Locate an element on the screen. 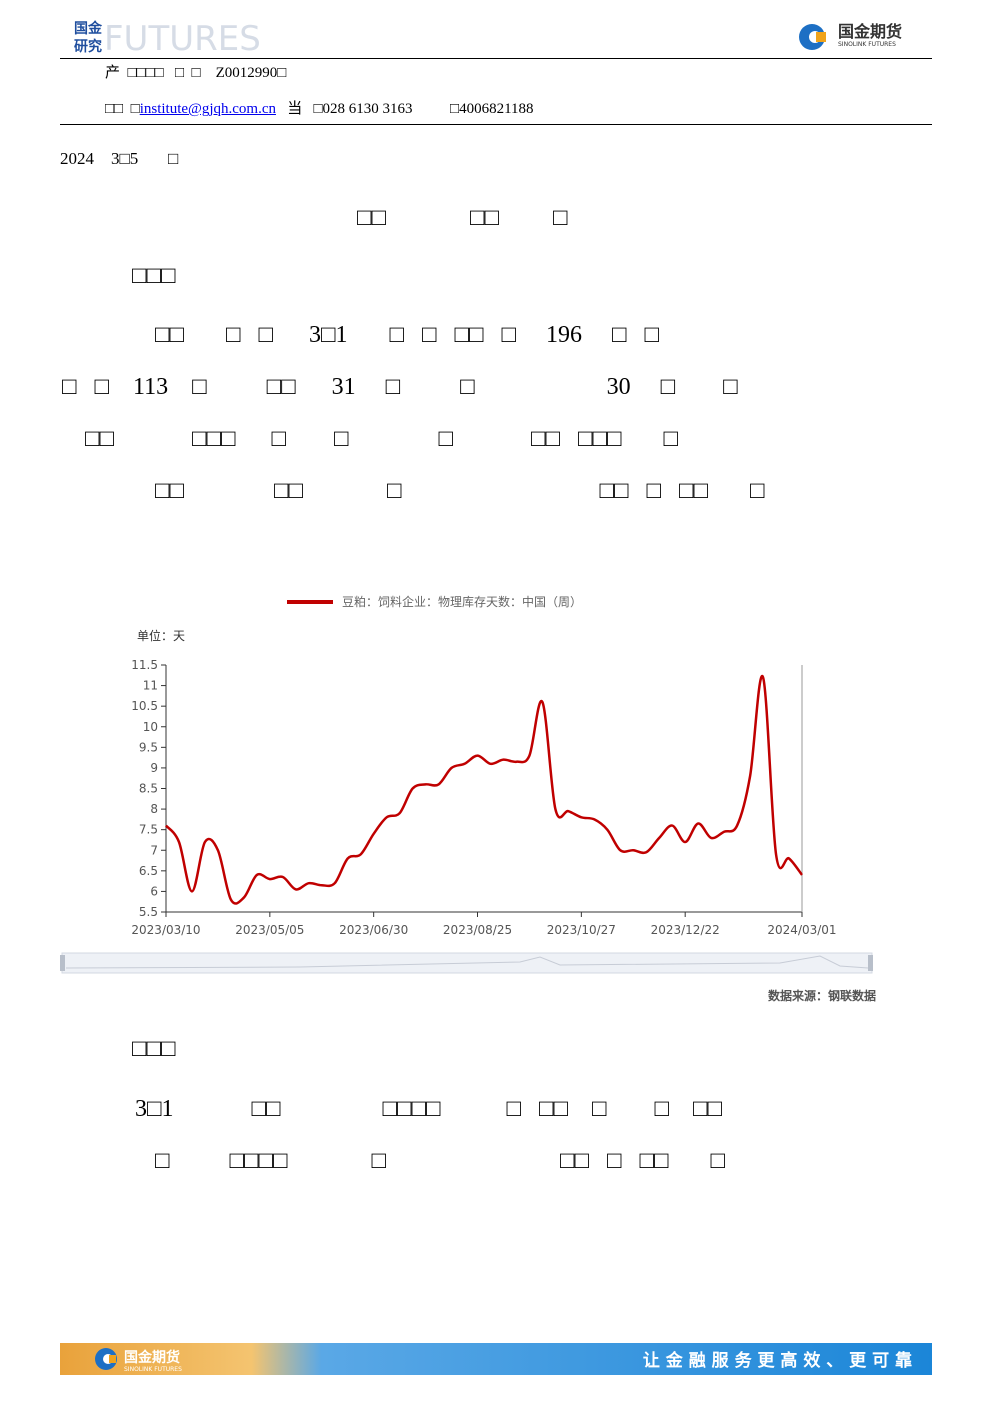 Image resolution: width=992 pixels, height=1403 pixels. unit-label: 单位：天 is located at coordinates (161, 635).